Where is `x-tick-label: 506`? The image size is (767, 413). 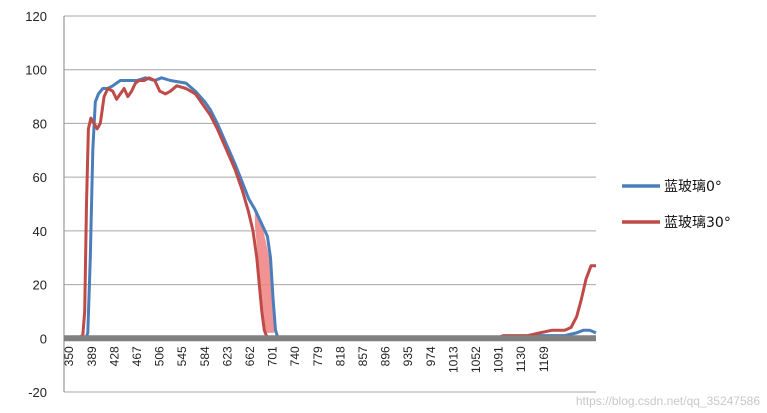
x-tick-label: 506 is located at coordinates (160, 356).